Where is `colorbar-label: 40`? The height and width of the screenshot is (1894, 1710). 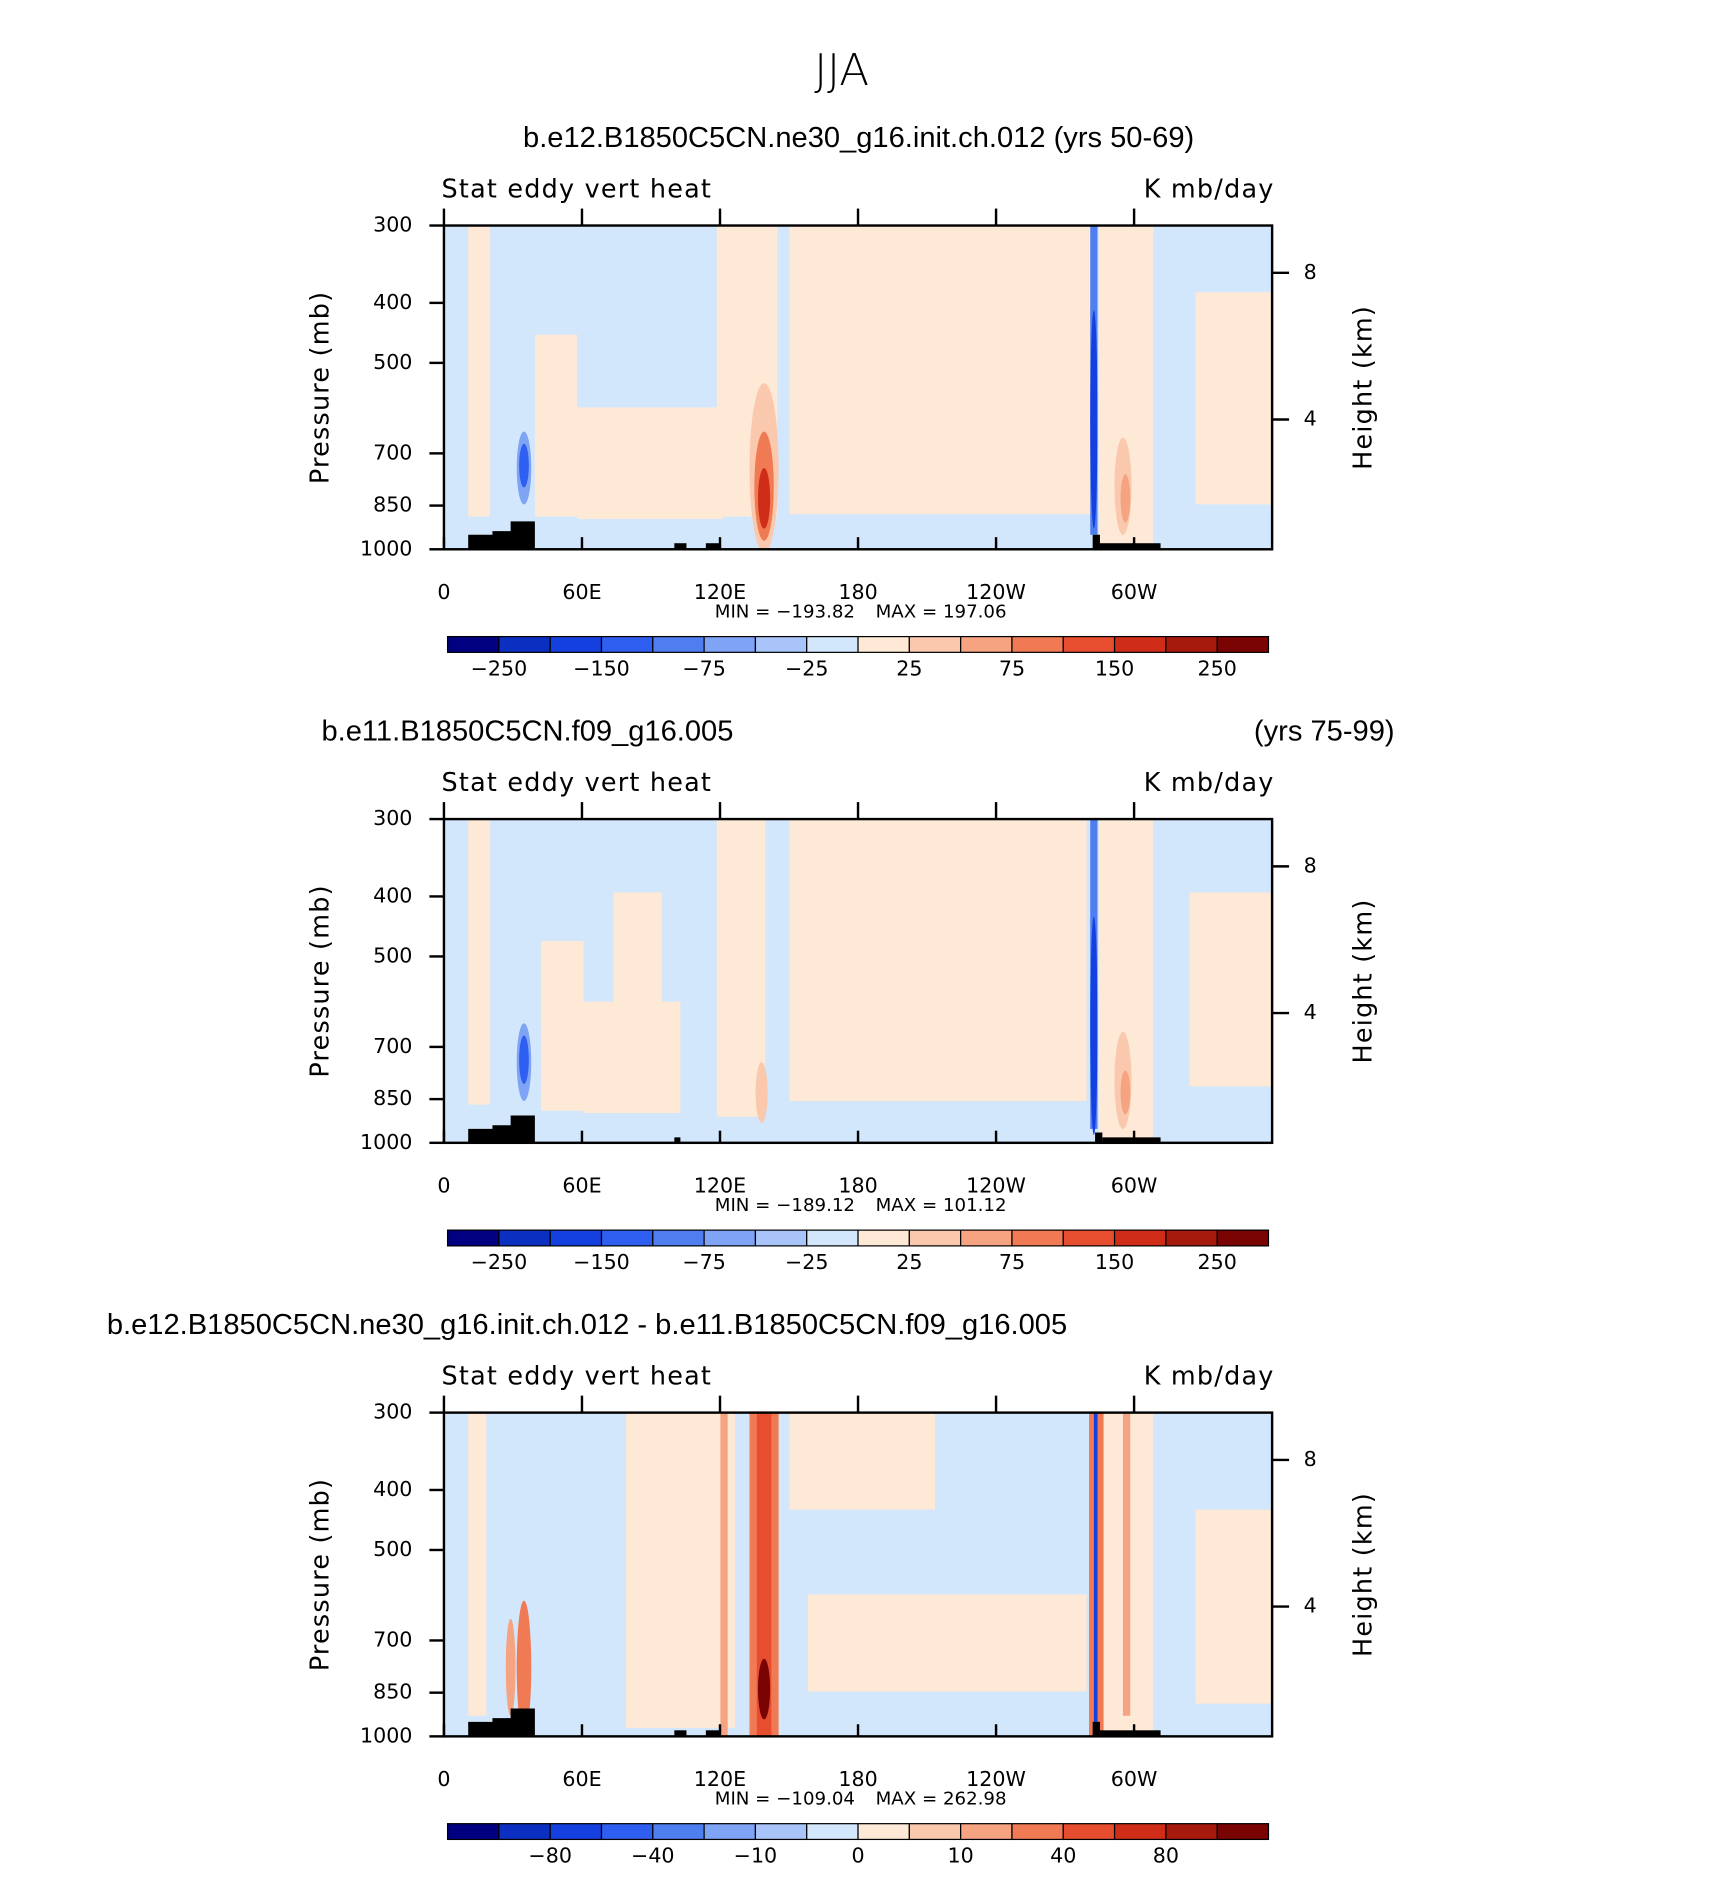
colorbar-label: 40 is located at coordinates (1063, 1855).